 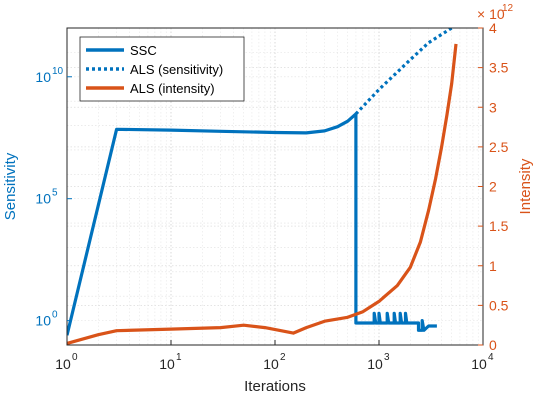 What do you see at coordinates (55, 315) in the screenshot?
I see `left-y-tick-exponent: 0` at bounding box center [55, 315].